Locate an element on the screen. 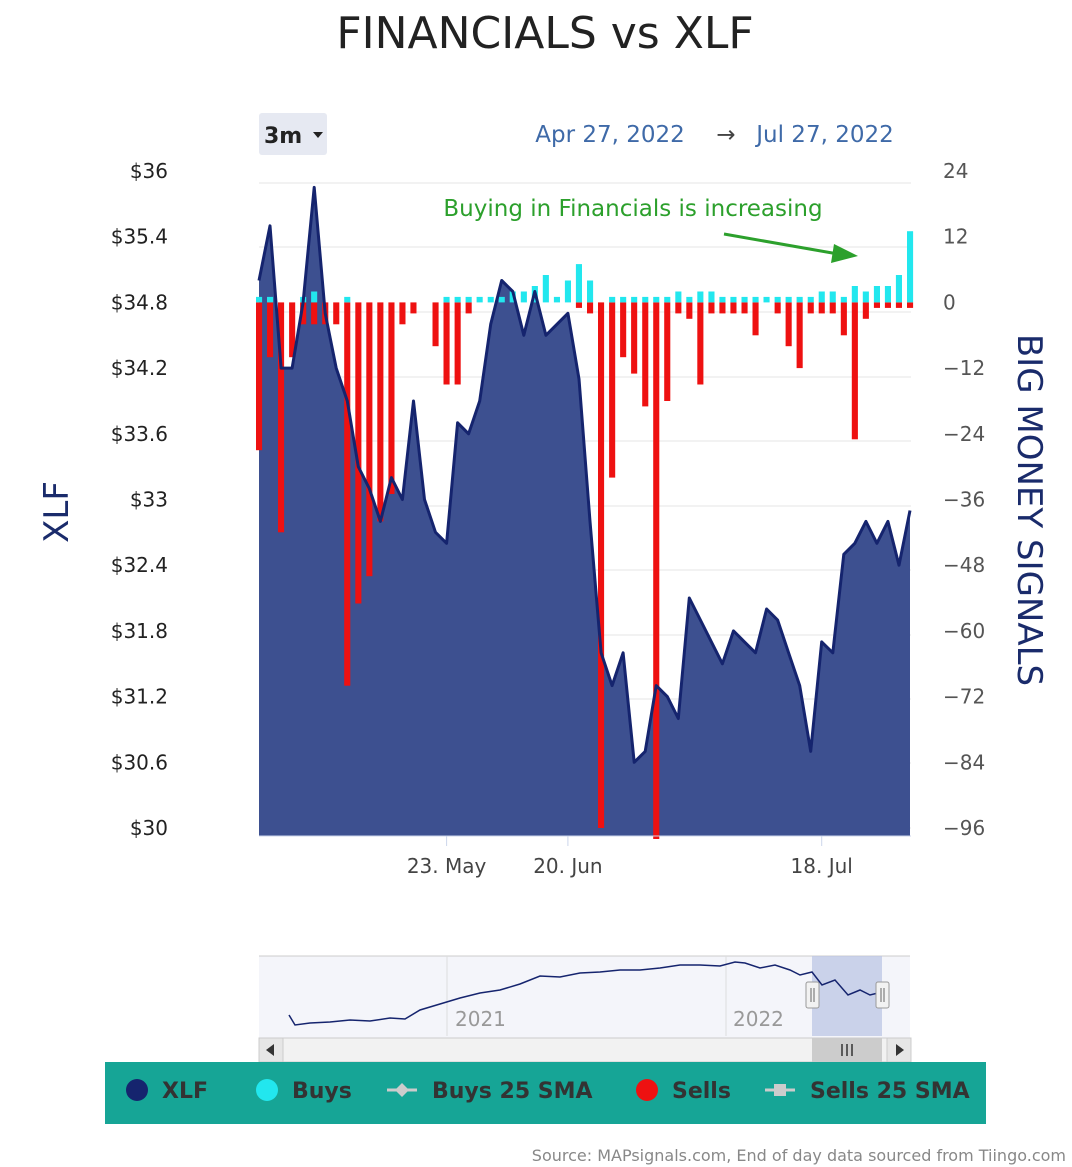 This screenshot has height=1167, width=1072. y-right-tick-label: 24 is located at coordinates (955, 171).